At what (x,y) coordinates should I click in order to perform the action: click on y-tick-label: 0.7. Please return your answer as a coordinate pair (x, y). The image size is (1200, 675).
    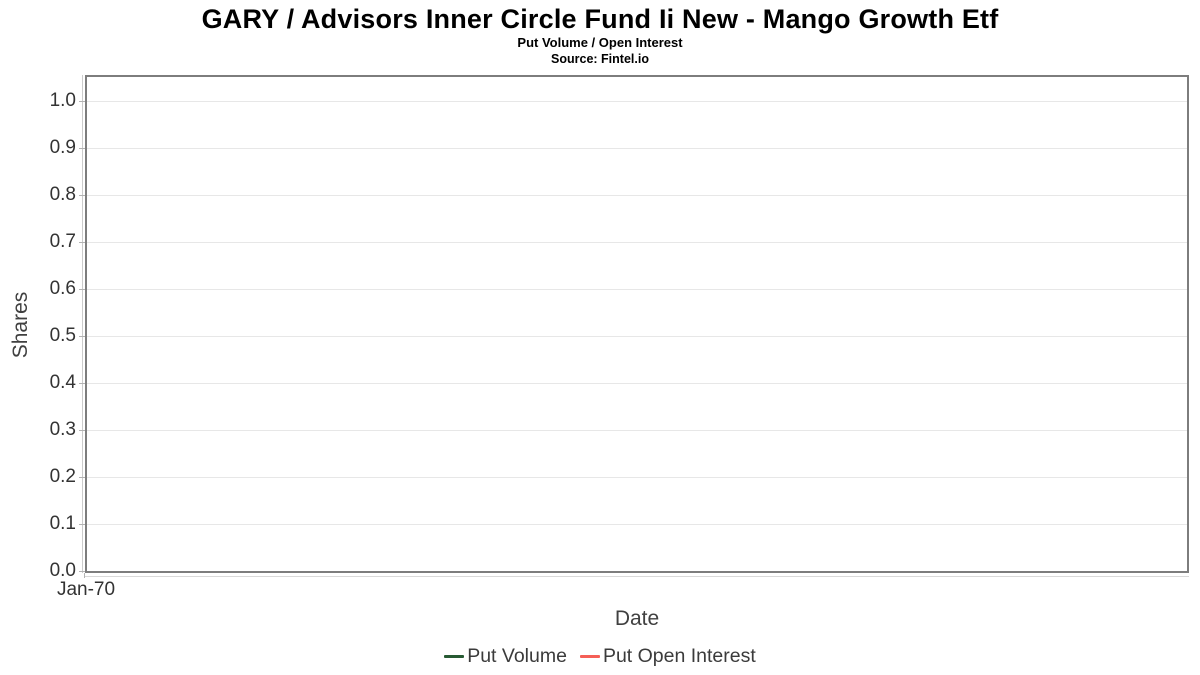
    Looking at the image, I should click on (62, 241).